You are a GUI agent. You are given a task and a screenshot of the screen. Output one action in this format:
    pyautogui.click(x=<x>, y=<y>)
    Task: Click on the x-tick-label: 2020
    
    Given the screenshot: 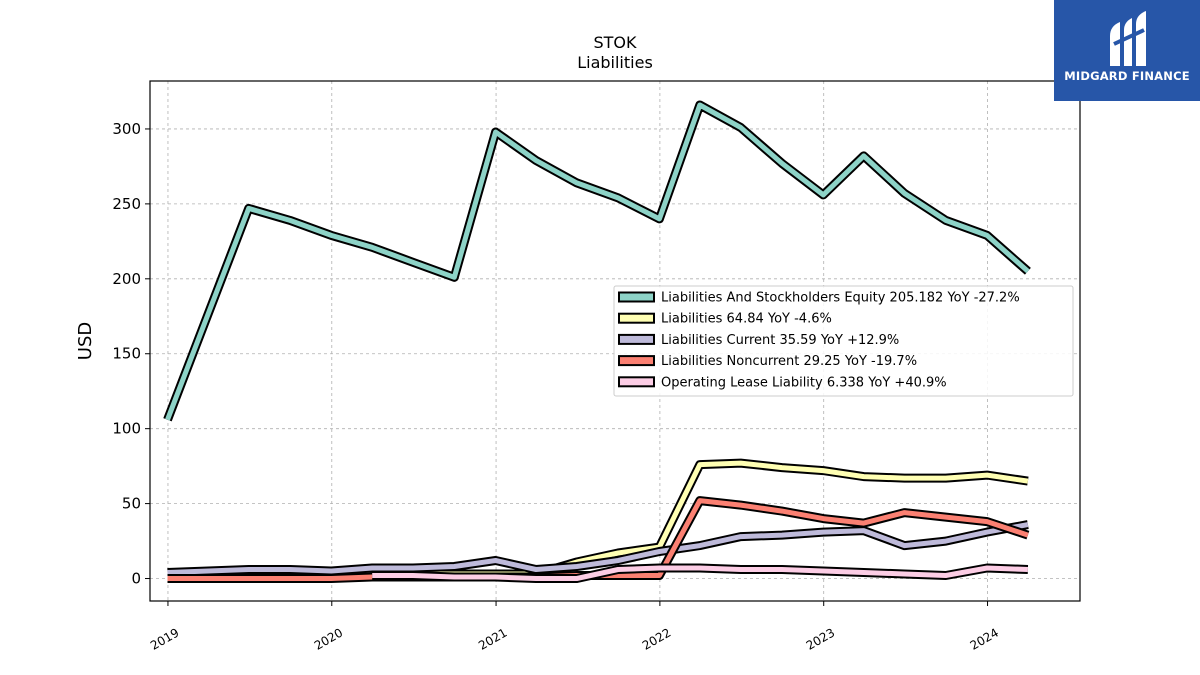 What is the action you would take?
    pyautogui.click(x=328, y=638)
    